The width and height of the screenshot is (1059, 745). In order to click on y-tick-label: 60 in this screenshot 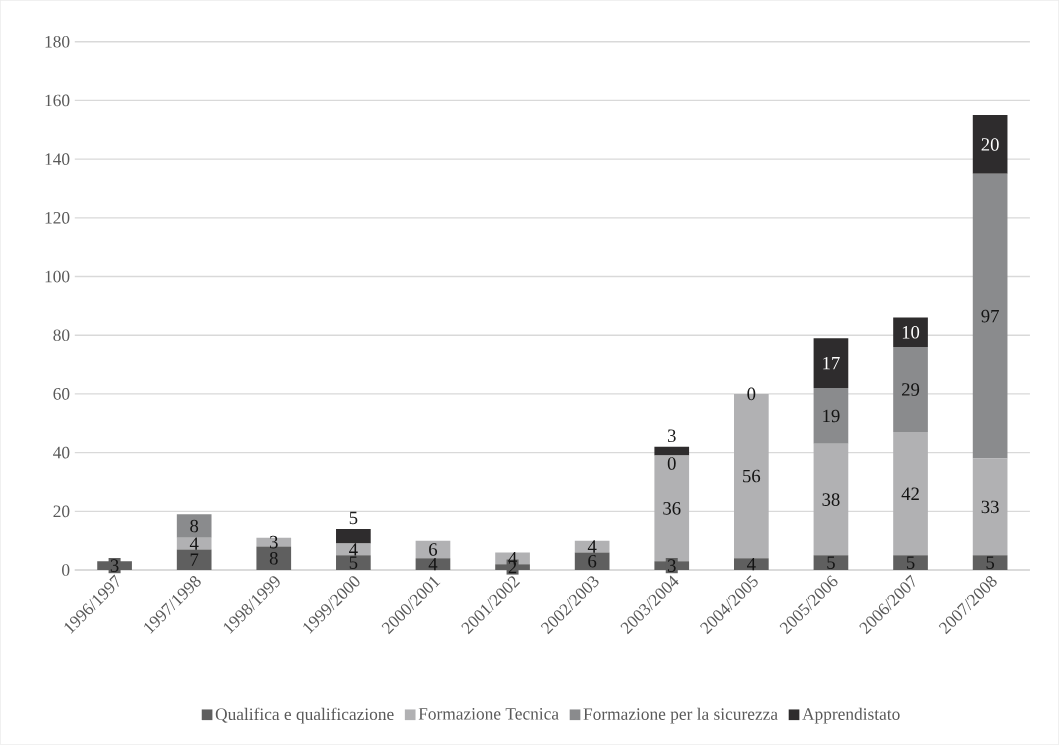, I will do `click(61, 394)`.